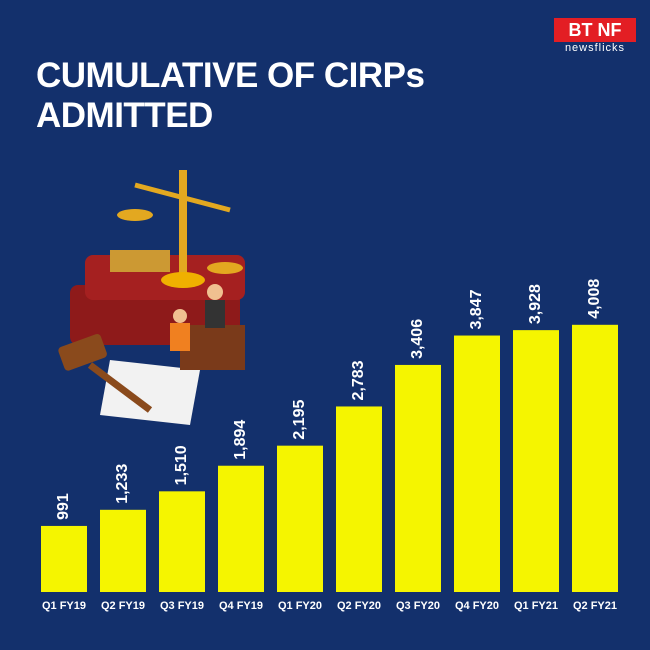 The width and height of the screenshot is (650, 650). What do you see at coordinates (230, 95) in the screenshot?
I see `chart-title: CUMULATIVE OF CIRPs ADMITTED` at bounding box center [230, 95].